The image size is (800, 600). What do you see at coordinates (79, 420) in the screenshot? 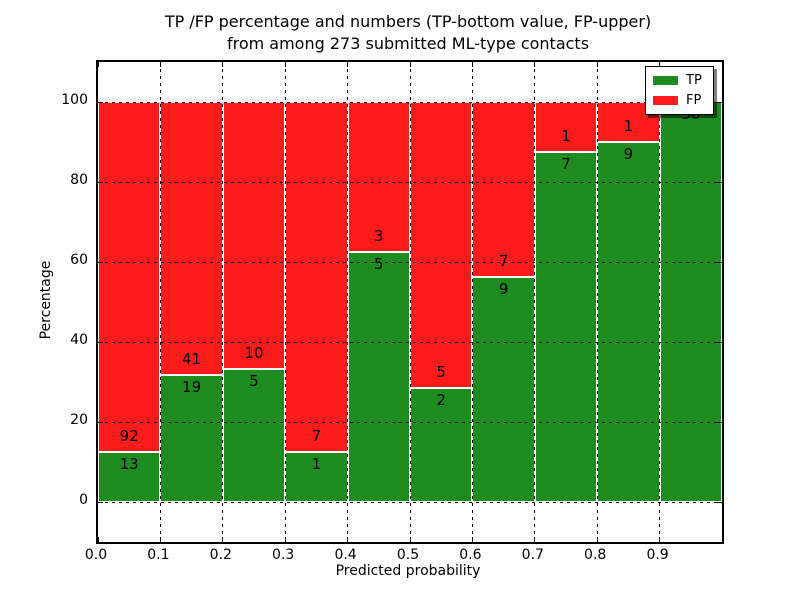
I see `y-tick-label: 20` at bounding box center [79, 420].